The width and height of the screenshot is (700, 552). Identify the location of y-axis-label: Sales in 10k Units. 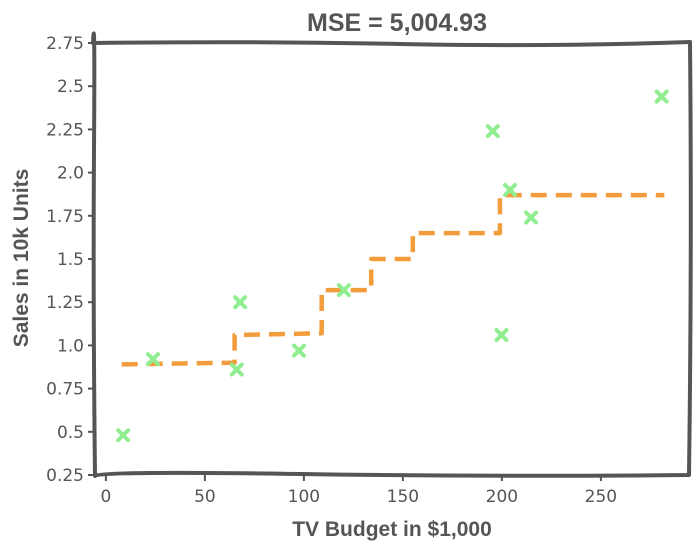
(21, 258).